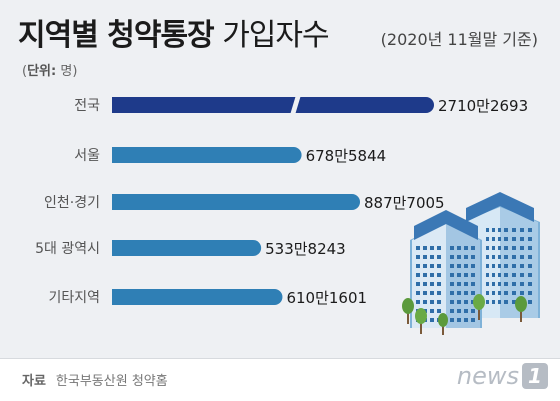 This screenshot has height=401, width=560. I want to click on category-label: 인천·경기, so click(72, 203).